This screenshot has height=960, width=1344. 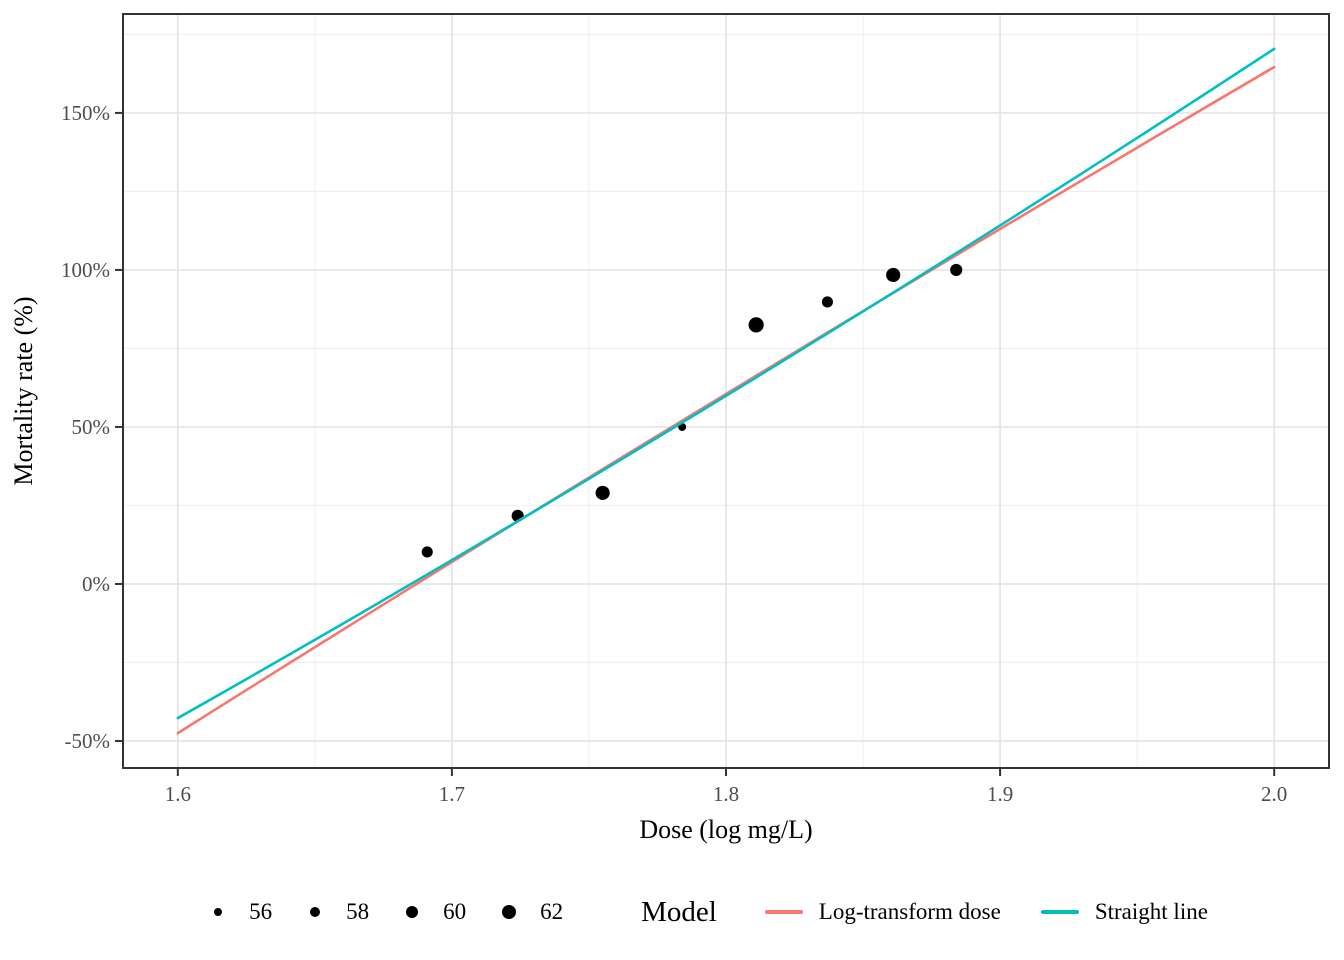 What do you see at coordinates (178, 794) in the screenshot?
I see `x-axis-tick-label: 1.6` at bounding box center [178, 794].